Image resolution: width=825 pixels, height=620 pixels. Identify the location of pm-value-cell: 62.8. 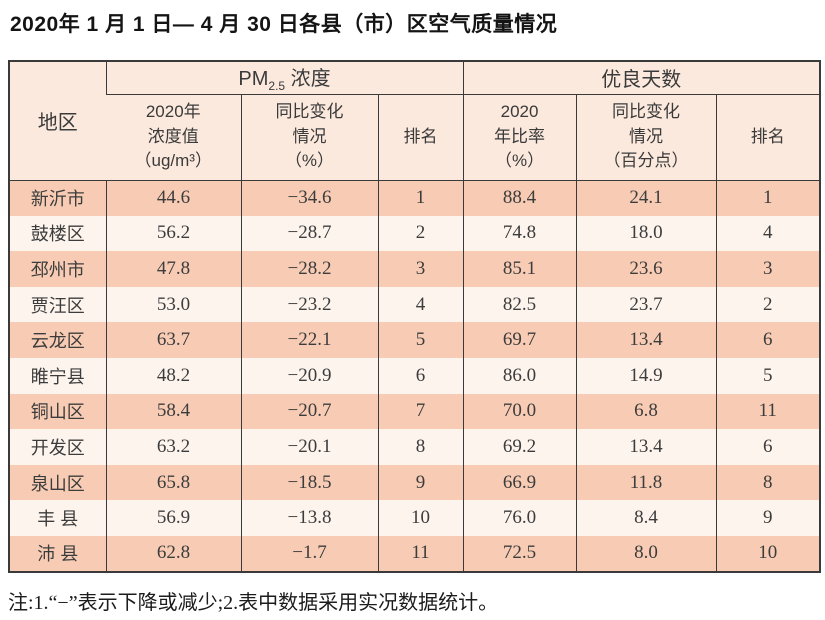
(173, 553).